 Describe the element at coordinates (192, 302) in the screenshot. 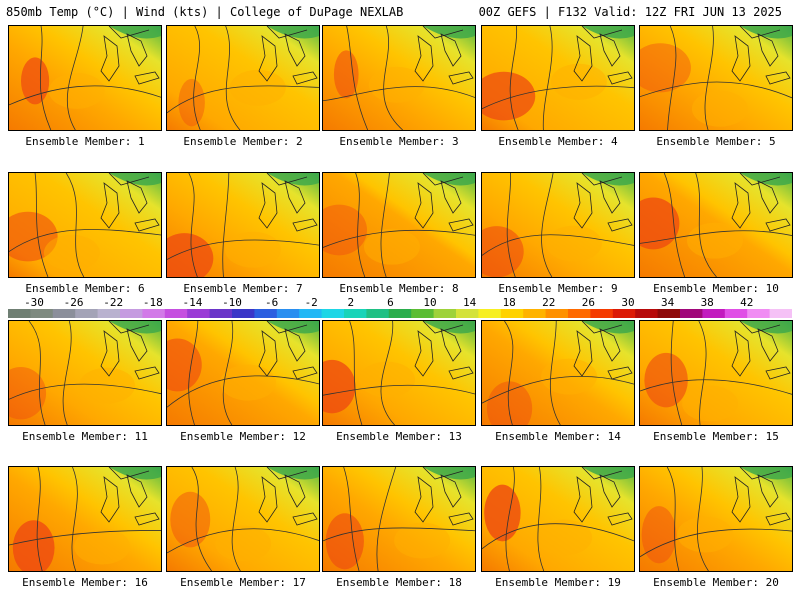

I see `colorbar-tick-label: -14` at that location.